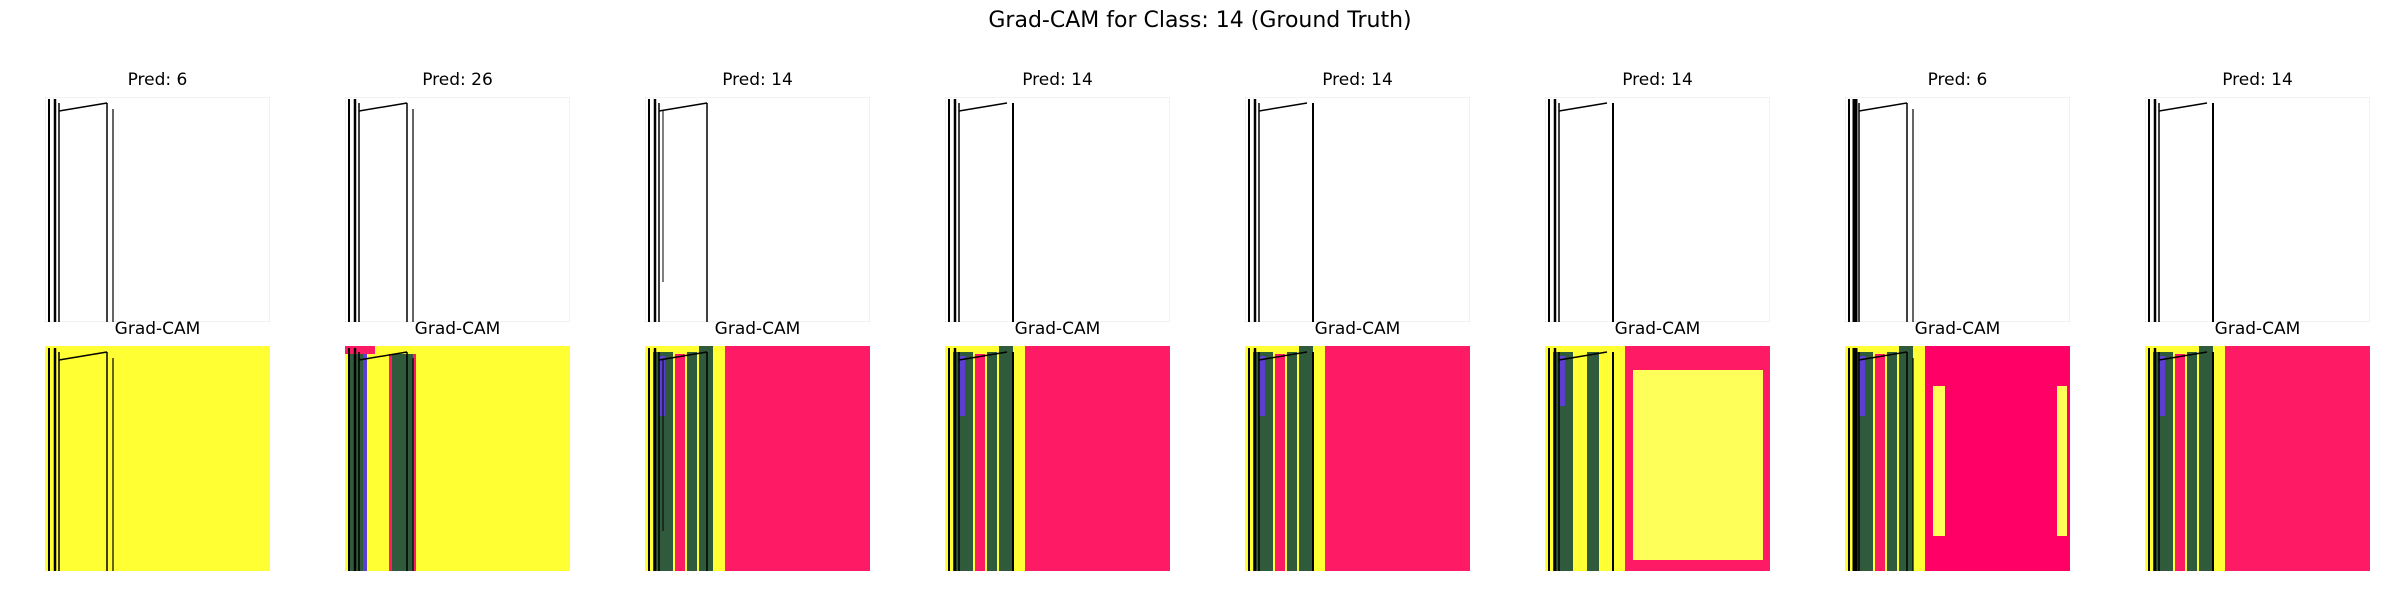 The width and height of the screenshot is (2400, 600). What do you see at coordinates (457, 80) in the screenshot?
I see `prediction-label: Pred: 26` at bounding box center [457, 80].